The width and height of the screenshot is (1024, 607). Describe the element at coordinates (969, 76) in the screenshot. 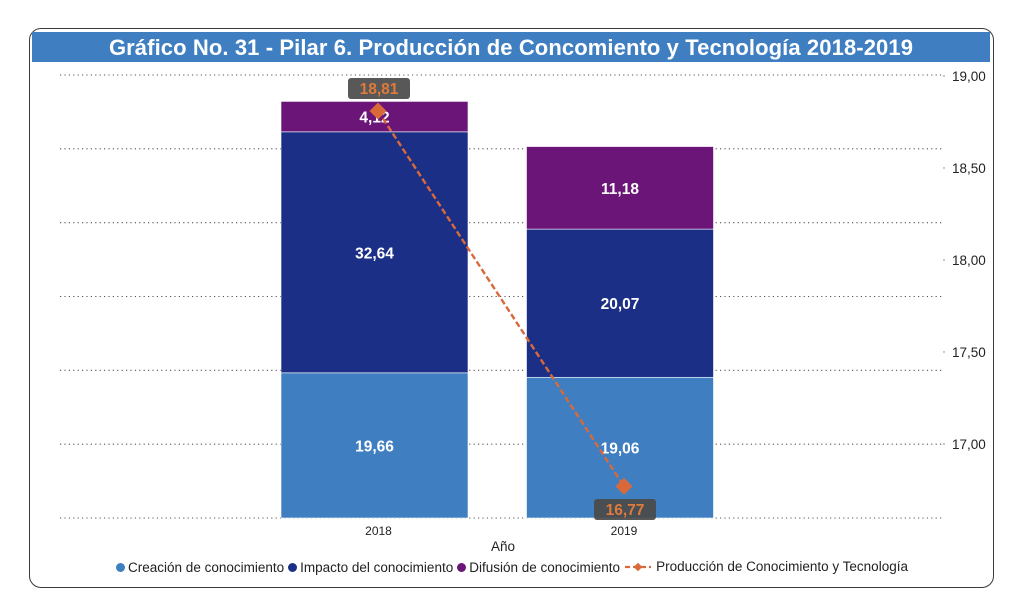

I see `y-tick-label: 19,00` at that location.